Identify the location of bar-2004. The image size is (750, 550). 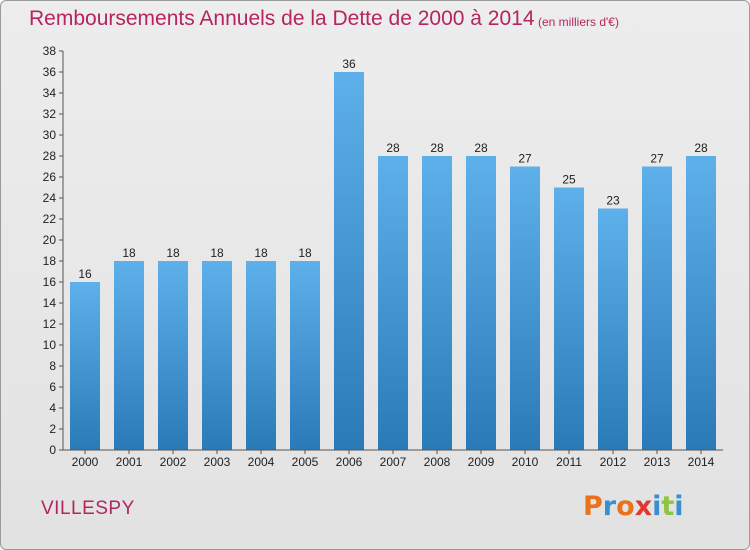
(261, 355).